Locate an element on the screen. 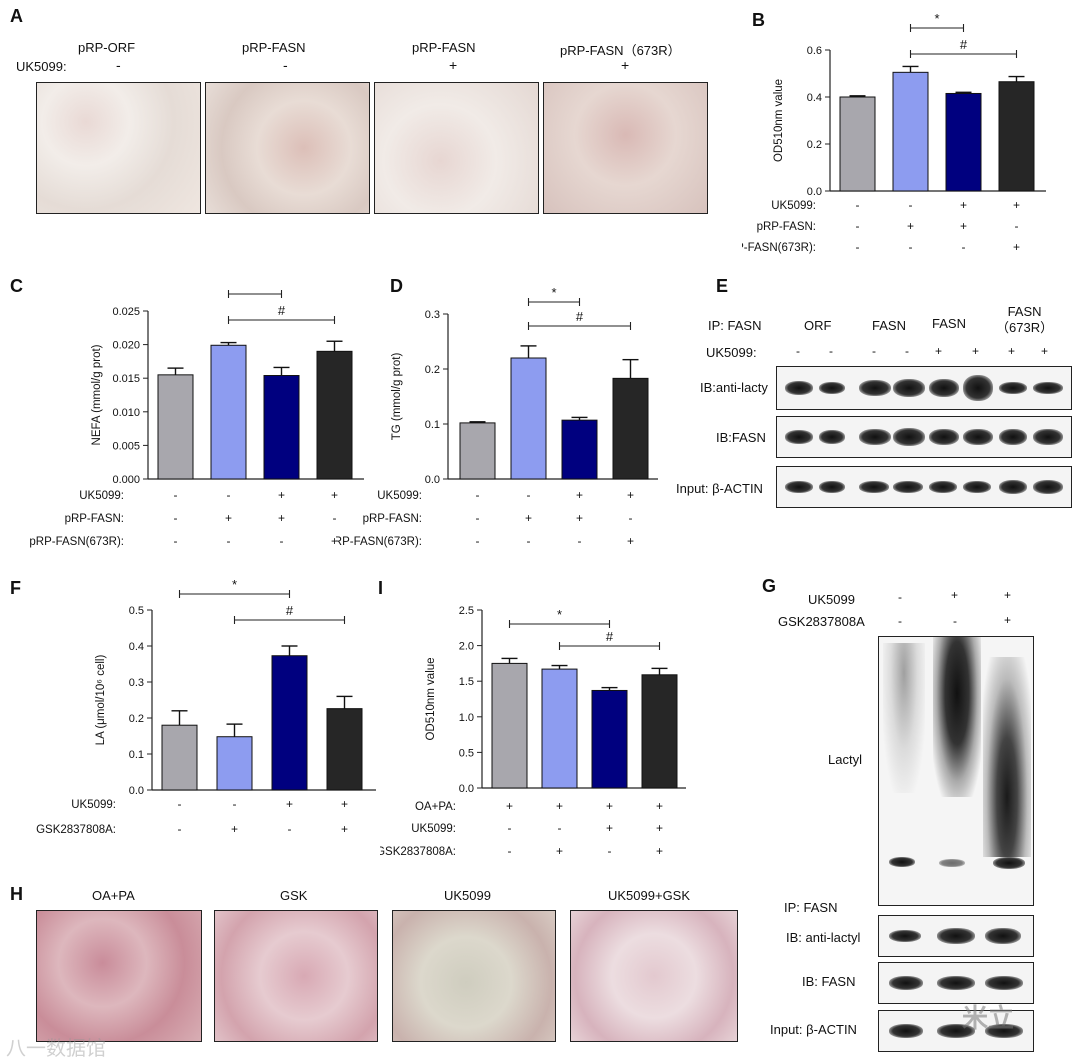 This screenshot has width=1080, height=1062. e-group-label: FASN is located at coordinates (889, 325).